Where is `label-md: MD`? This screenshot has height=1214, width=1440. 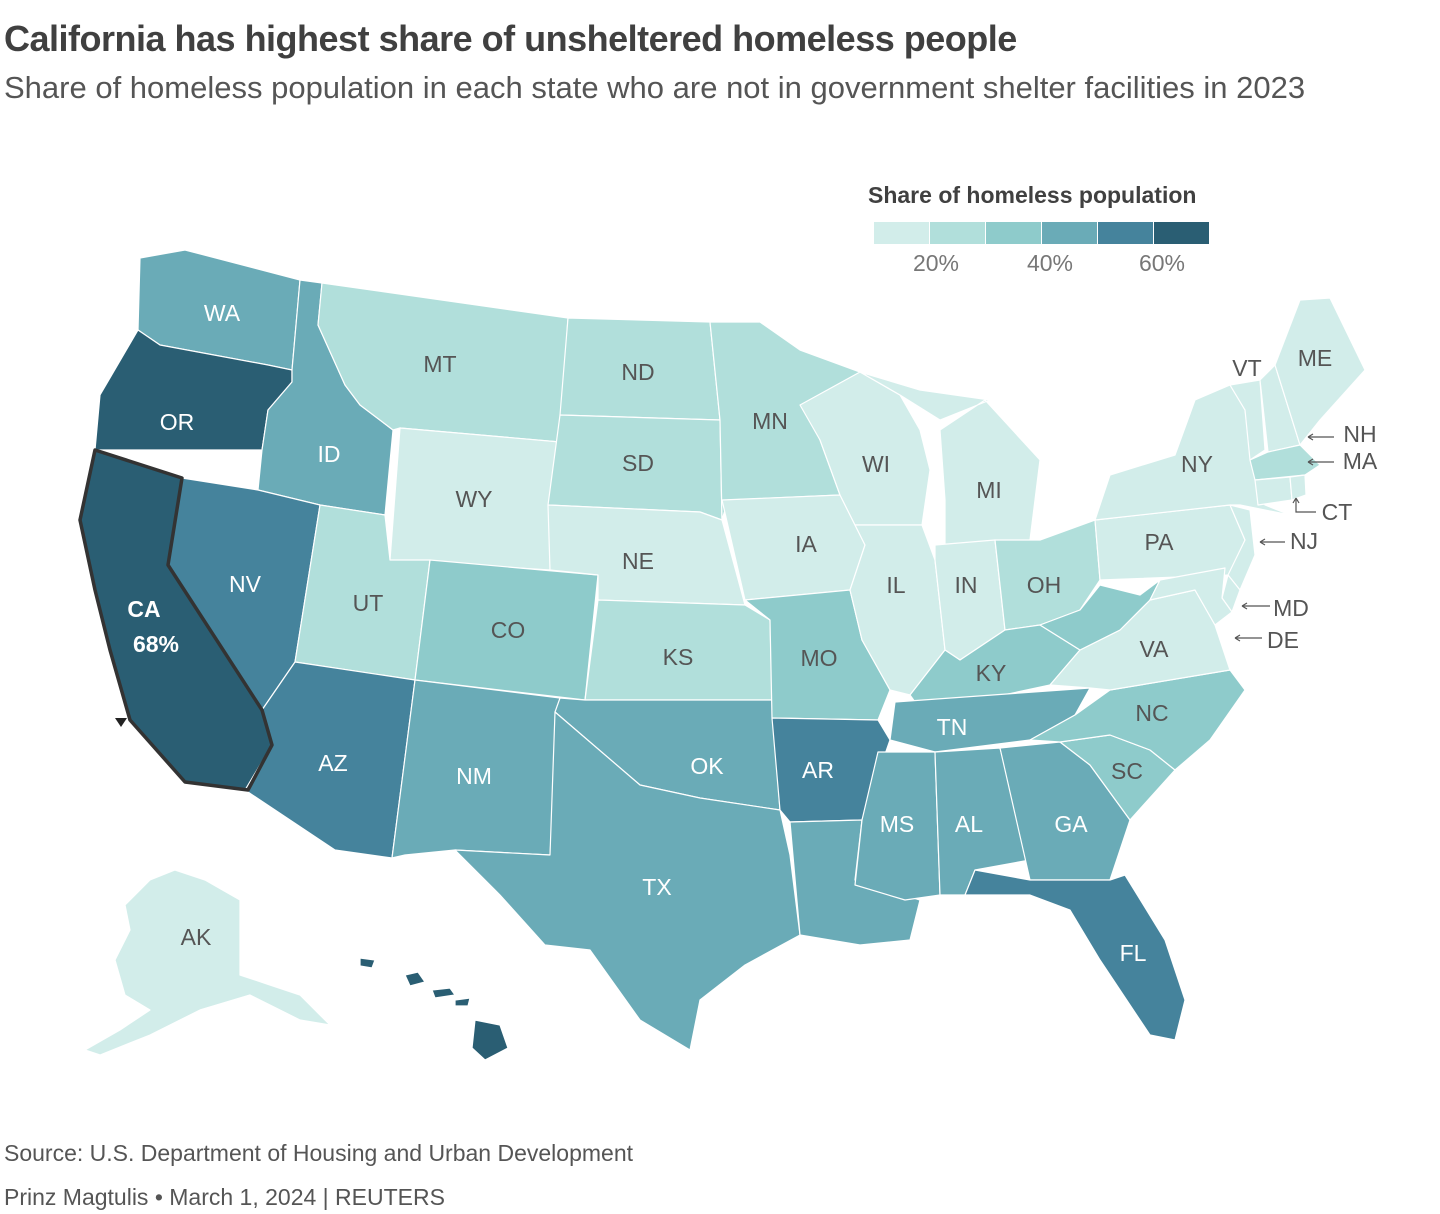 label-md: MD is located at coordinates (1291, 608).